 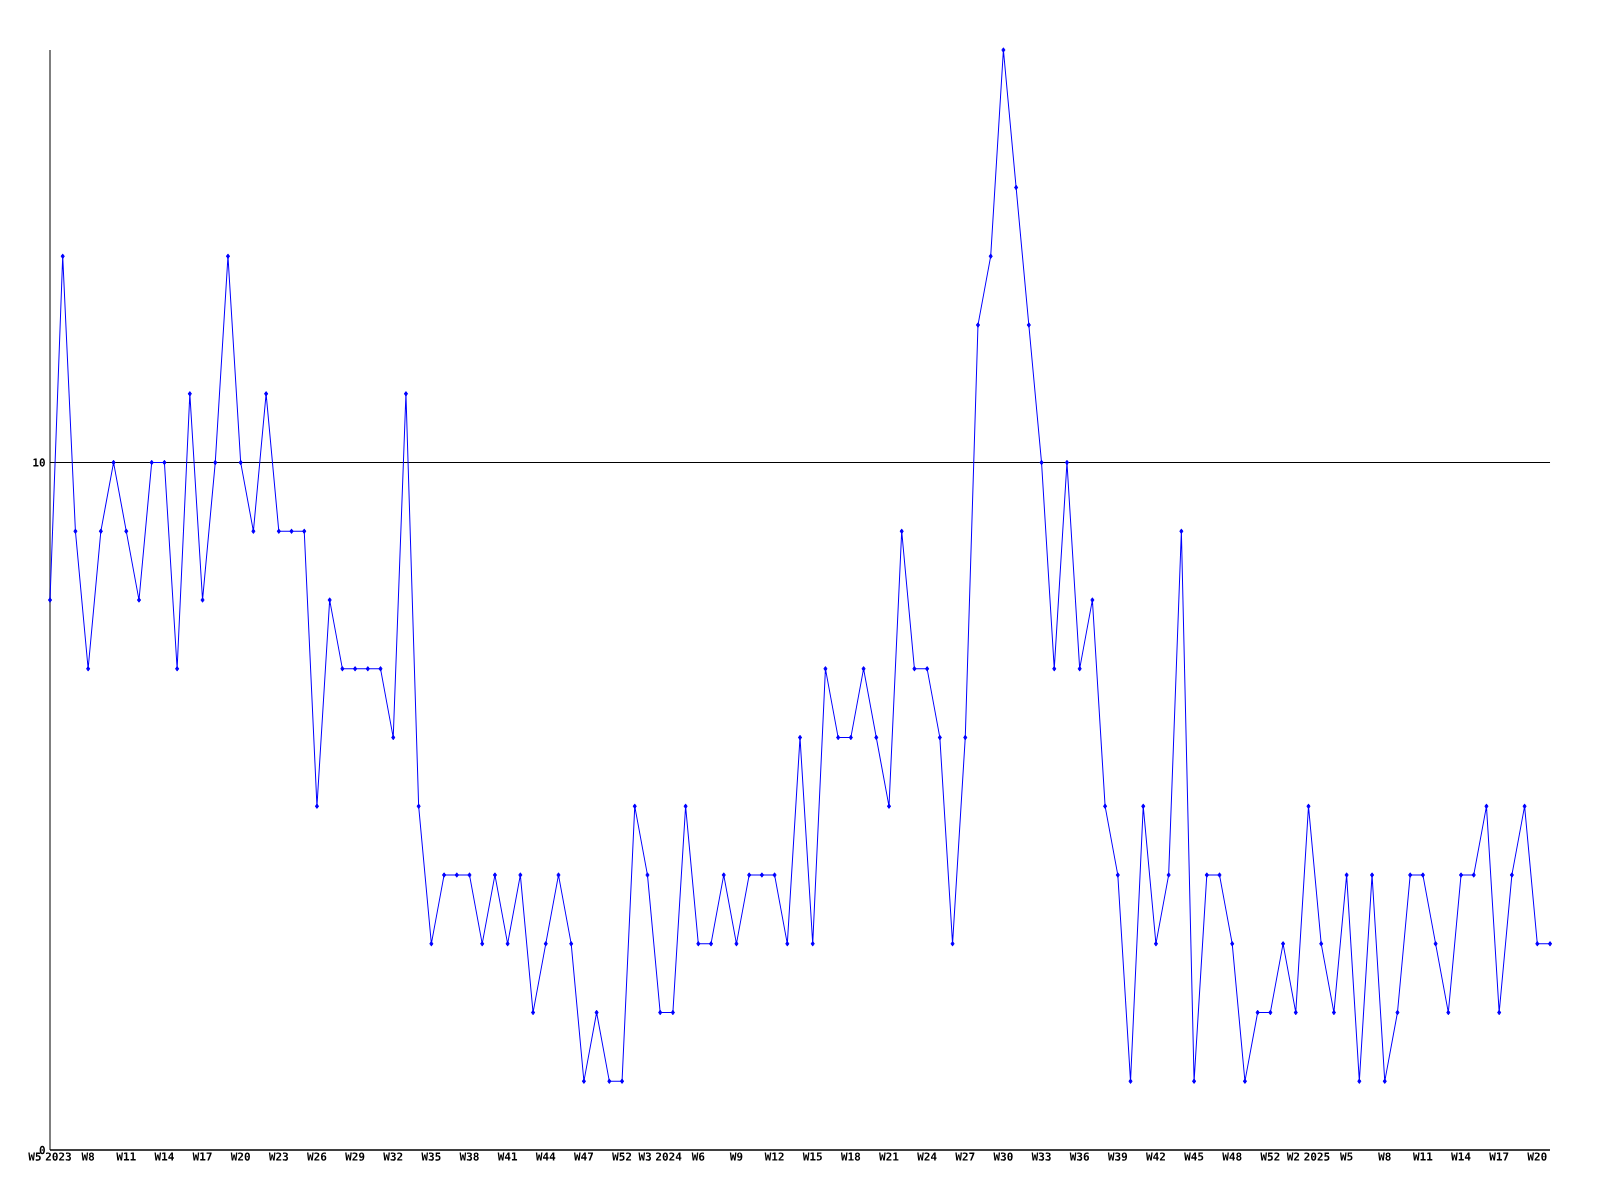 I want to click on x-tick-label: W47, so click(x=583, y=1156).